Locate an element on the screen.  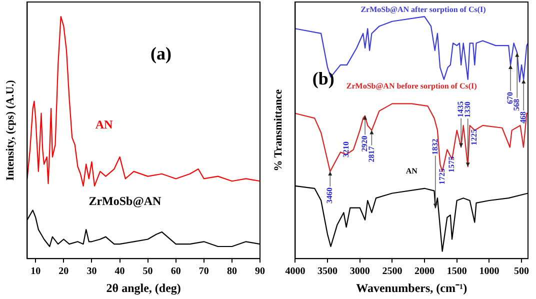
x-tick-label: 60 is located at coordinates (175, 272).